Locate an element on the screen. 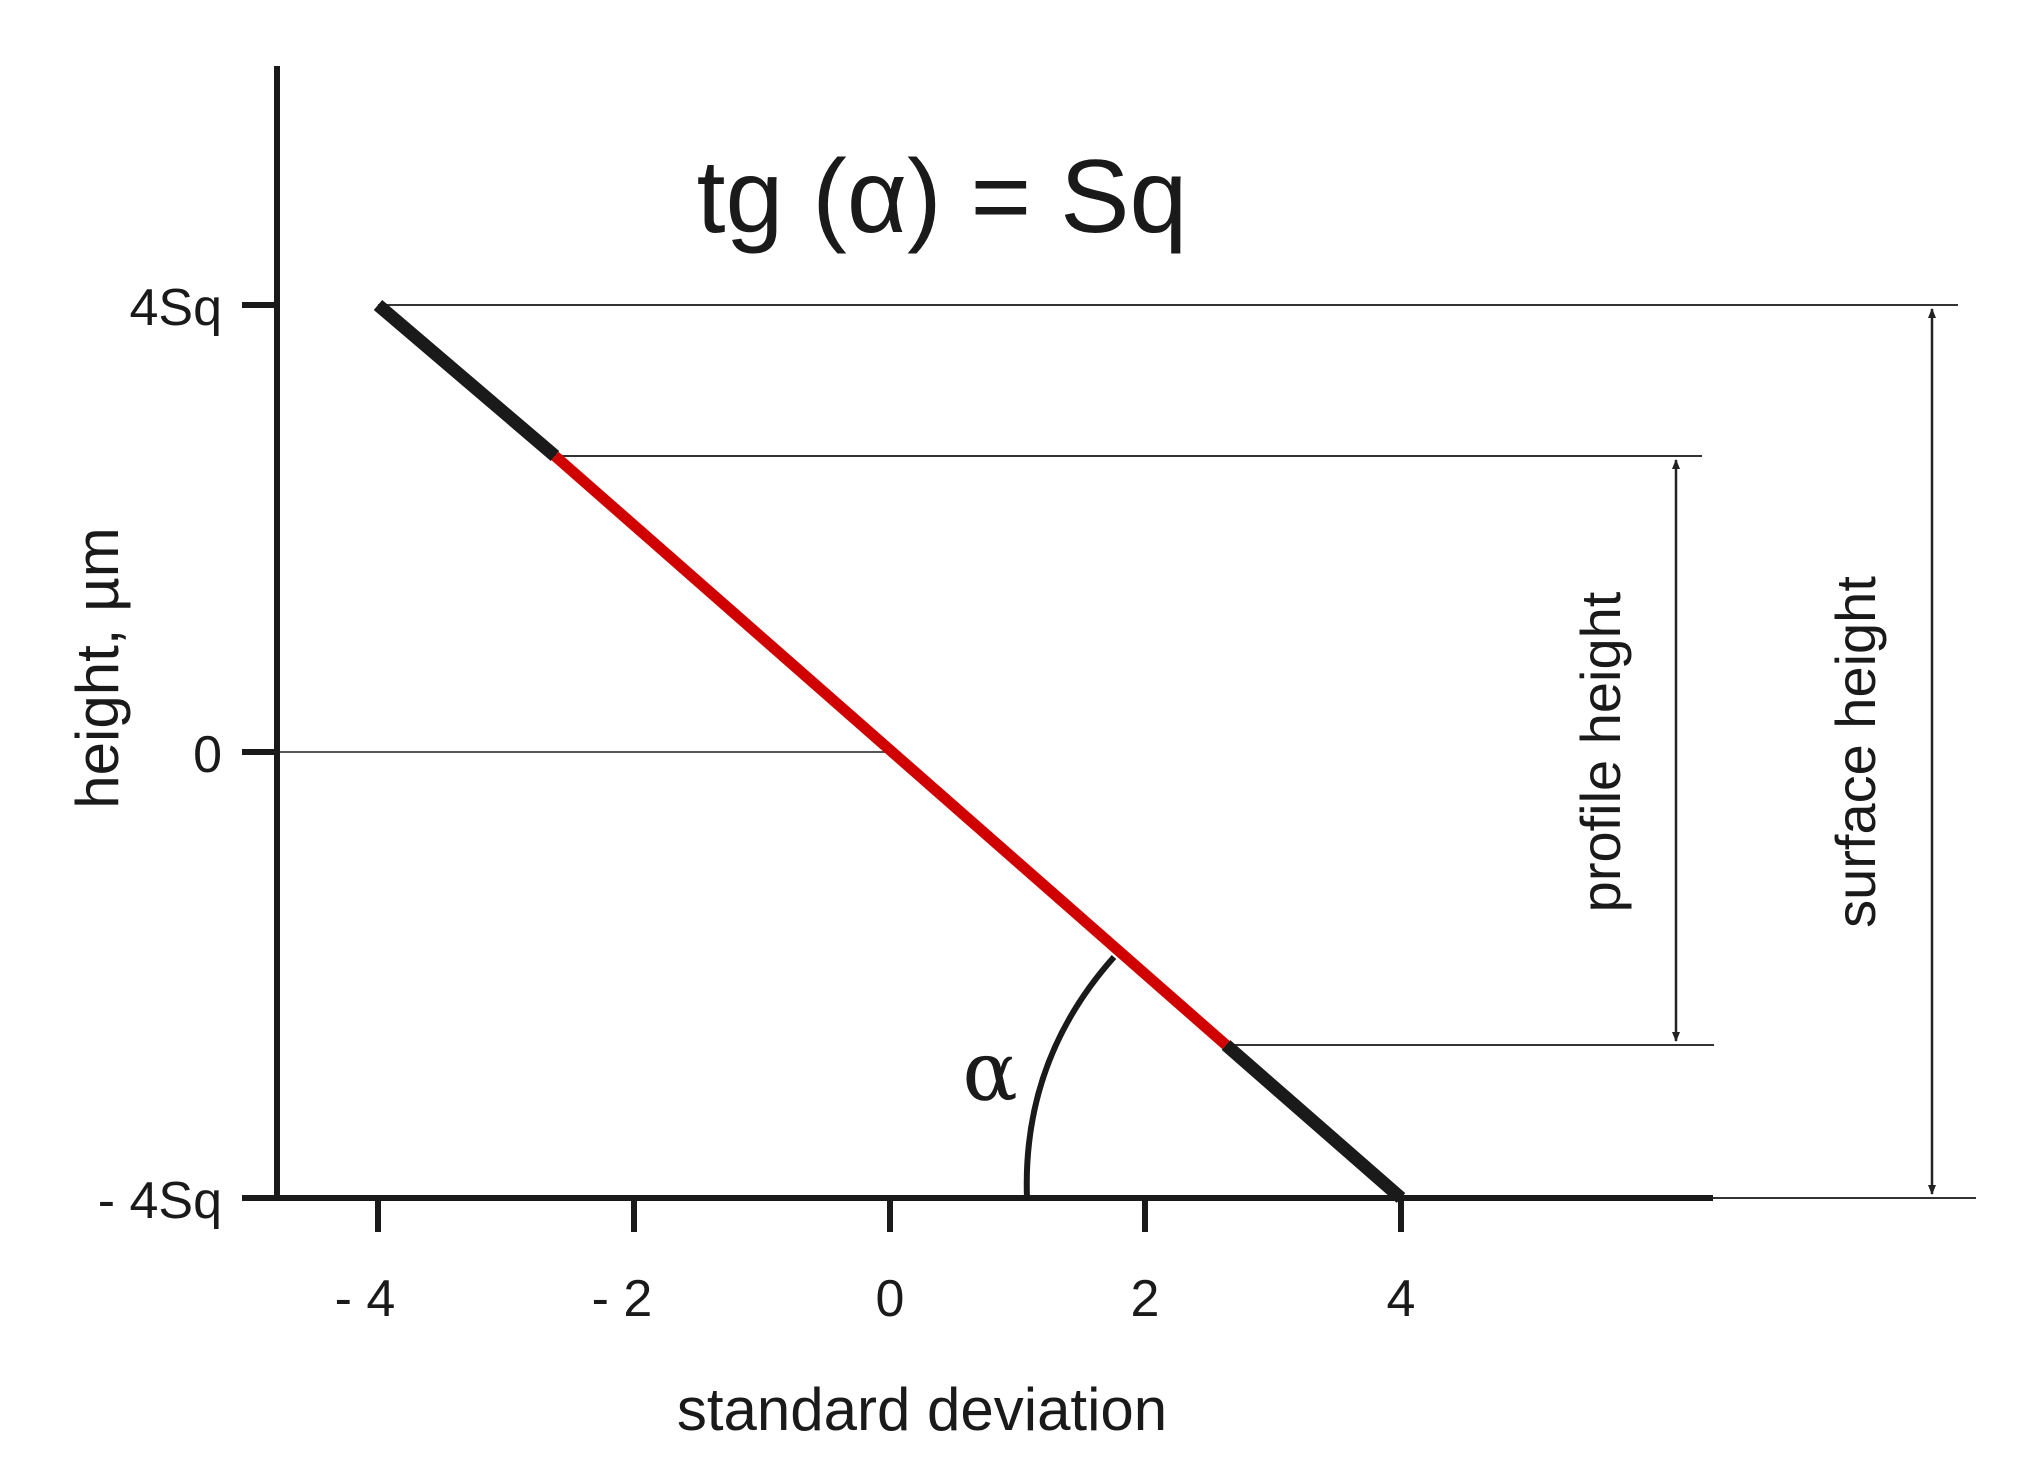  angle-arc is located at coordinates (1070, 1077).